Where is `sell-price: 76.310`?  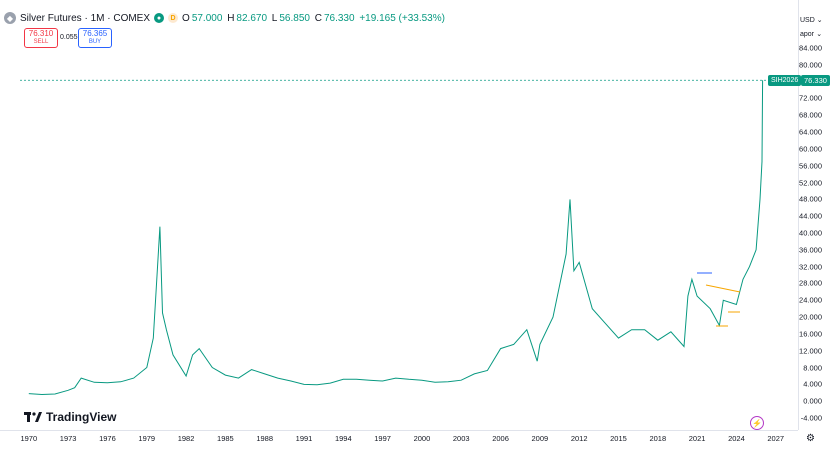 sell-price: 76.310 is located at coordinates (41, 33).